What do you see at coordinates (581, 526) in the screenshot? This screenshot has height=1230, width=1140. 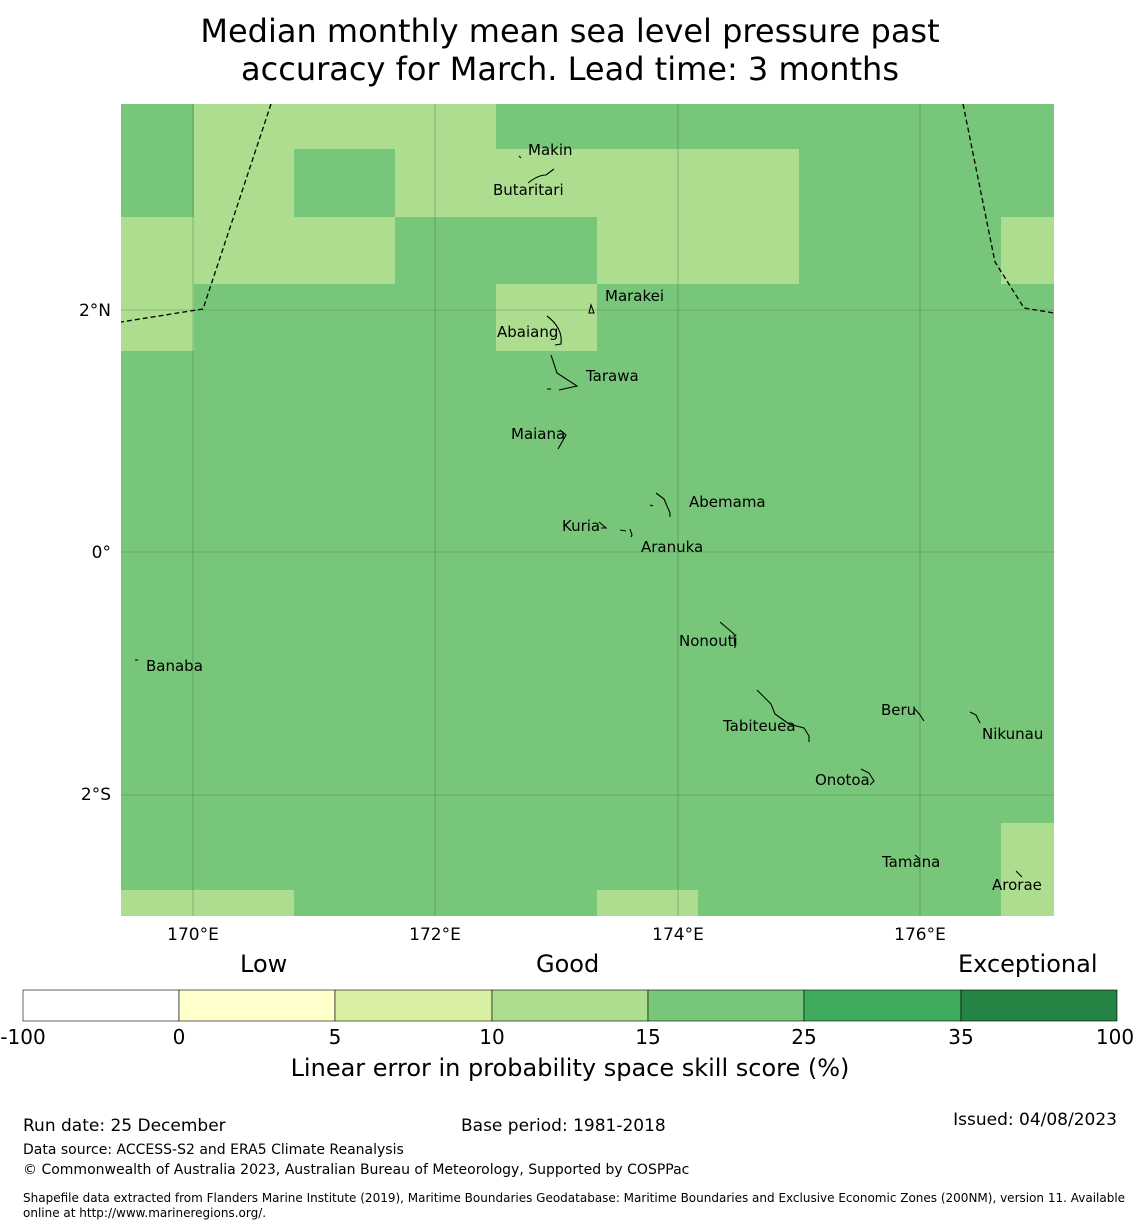 I see `place-label: Kuria` at bounding box center [581, 526].